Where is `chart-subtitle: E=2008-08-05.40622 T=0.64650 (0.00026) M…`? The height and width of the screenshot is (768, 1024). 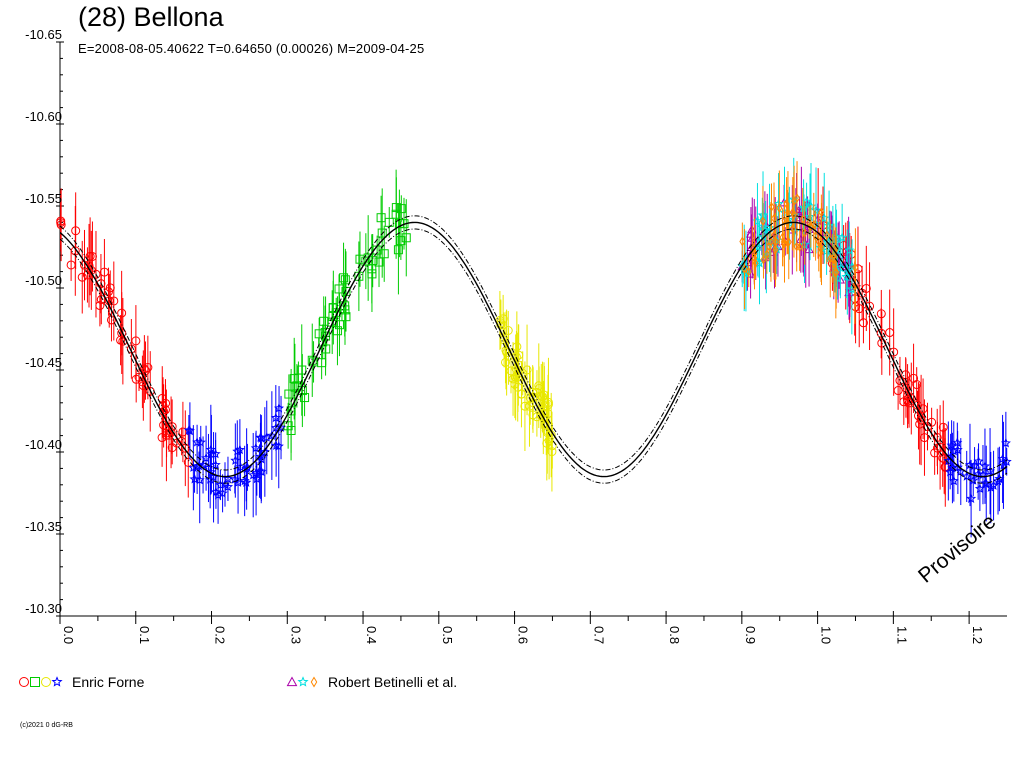 chart-subtitle: E=2008-08-05.40622 T=0.64650 (0.00026) M… is located at coordinates (251, 48).